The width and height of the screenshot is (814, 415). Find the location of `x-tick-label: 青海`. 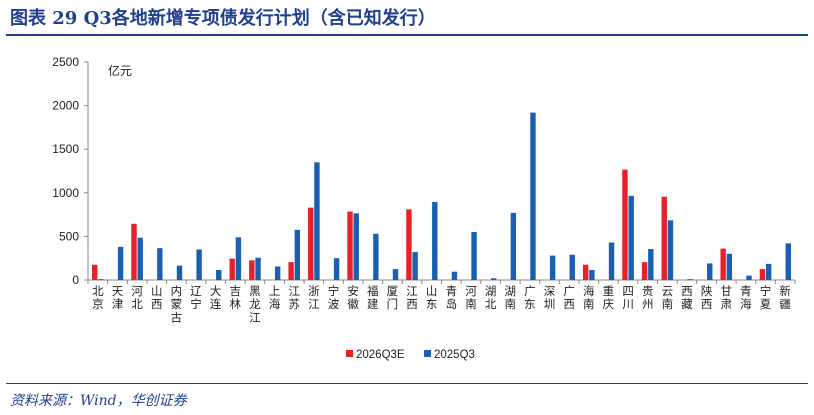

x-tick-label: 青海 is located at coordinates (746, 297).